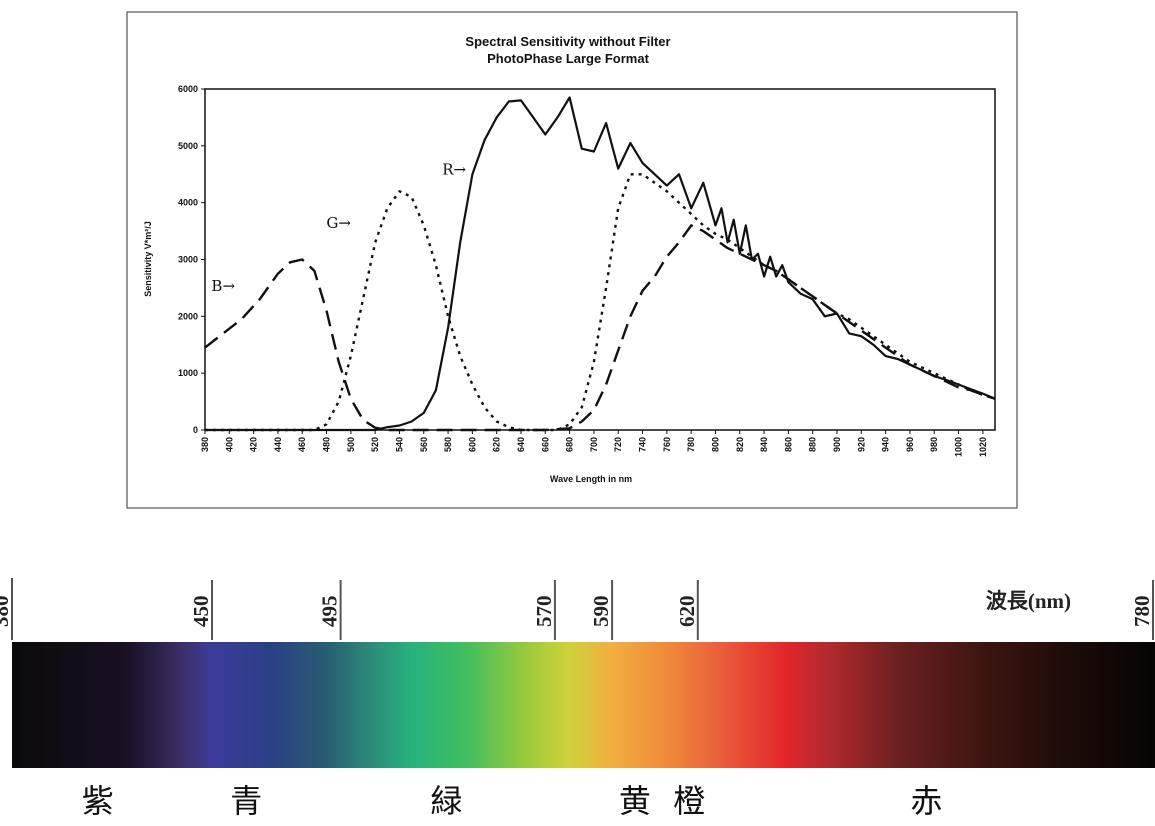 The height and width of the screenshot is (826, 1155). Describe the element at coordinates (568, 58) in the screenshot. I see `chart-subtitle: PhotoPhase Large Format` at that location.